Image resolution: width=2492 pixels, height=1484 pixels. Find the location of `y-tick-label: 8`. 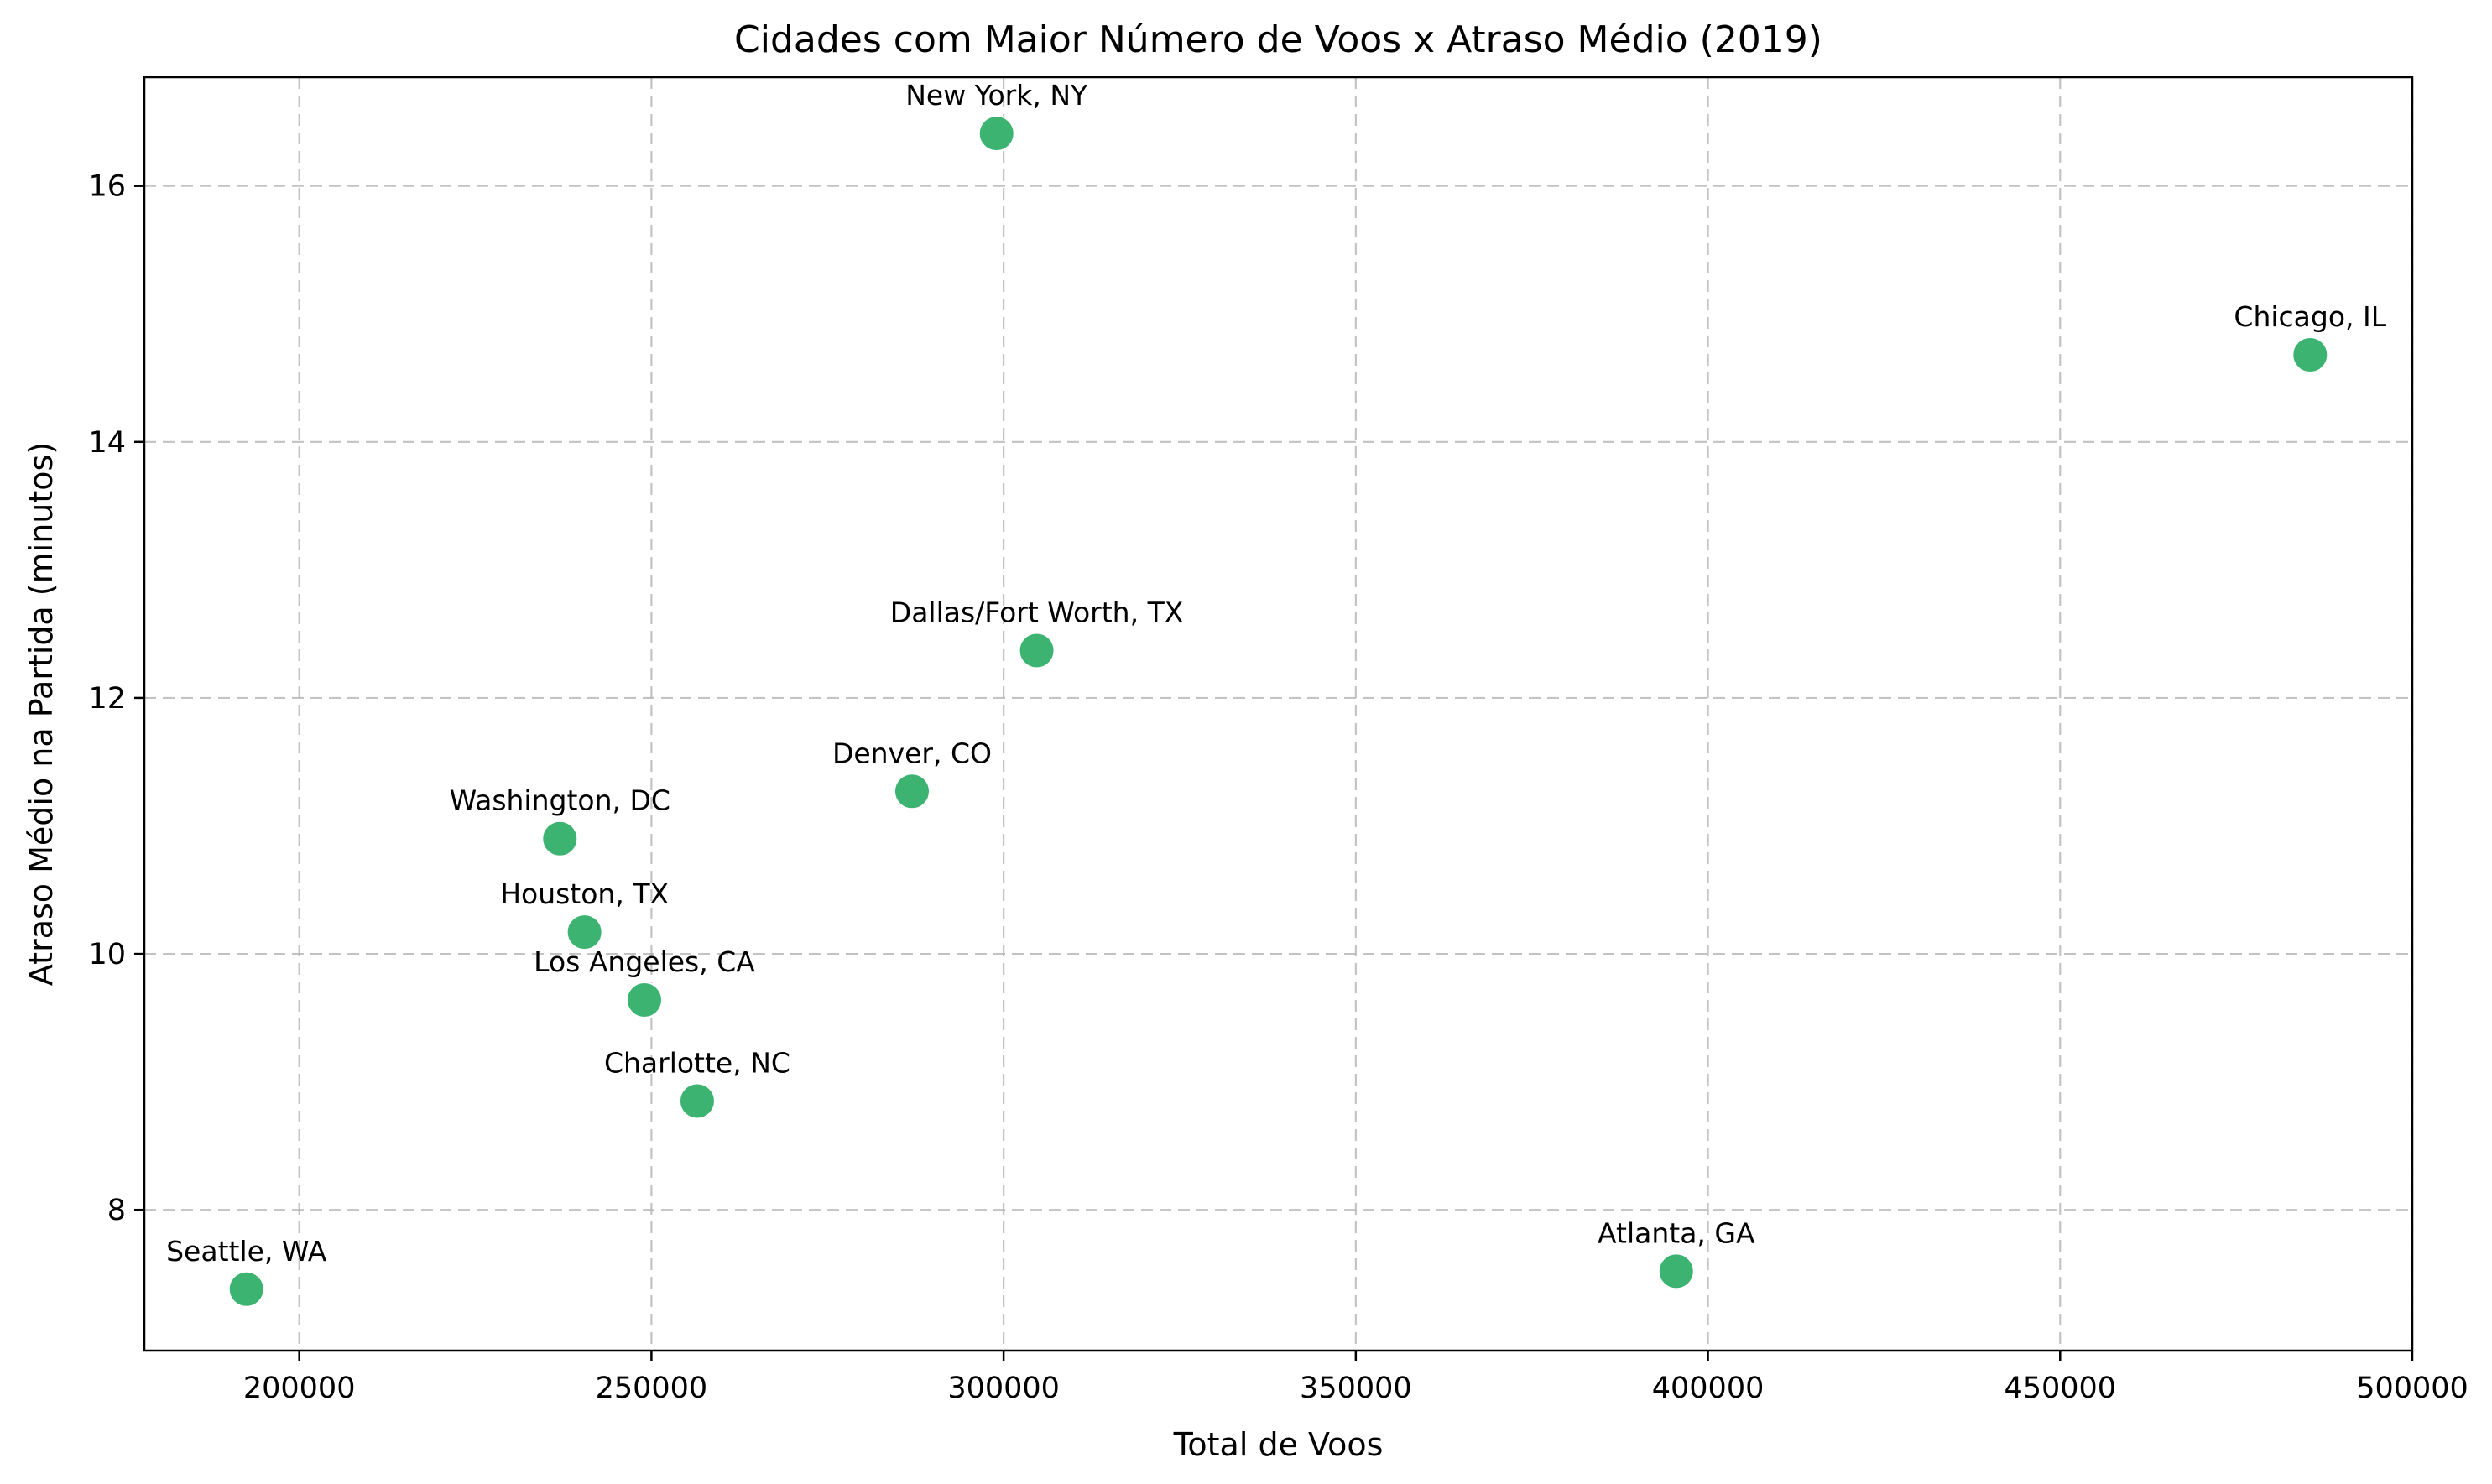

y-tick-label: 8 is located at coordinates (117, 1210).